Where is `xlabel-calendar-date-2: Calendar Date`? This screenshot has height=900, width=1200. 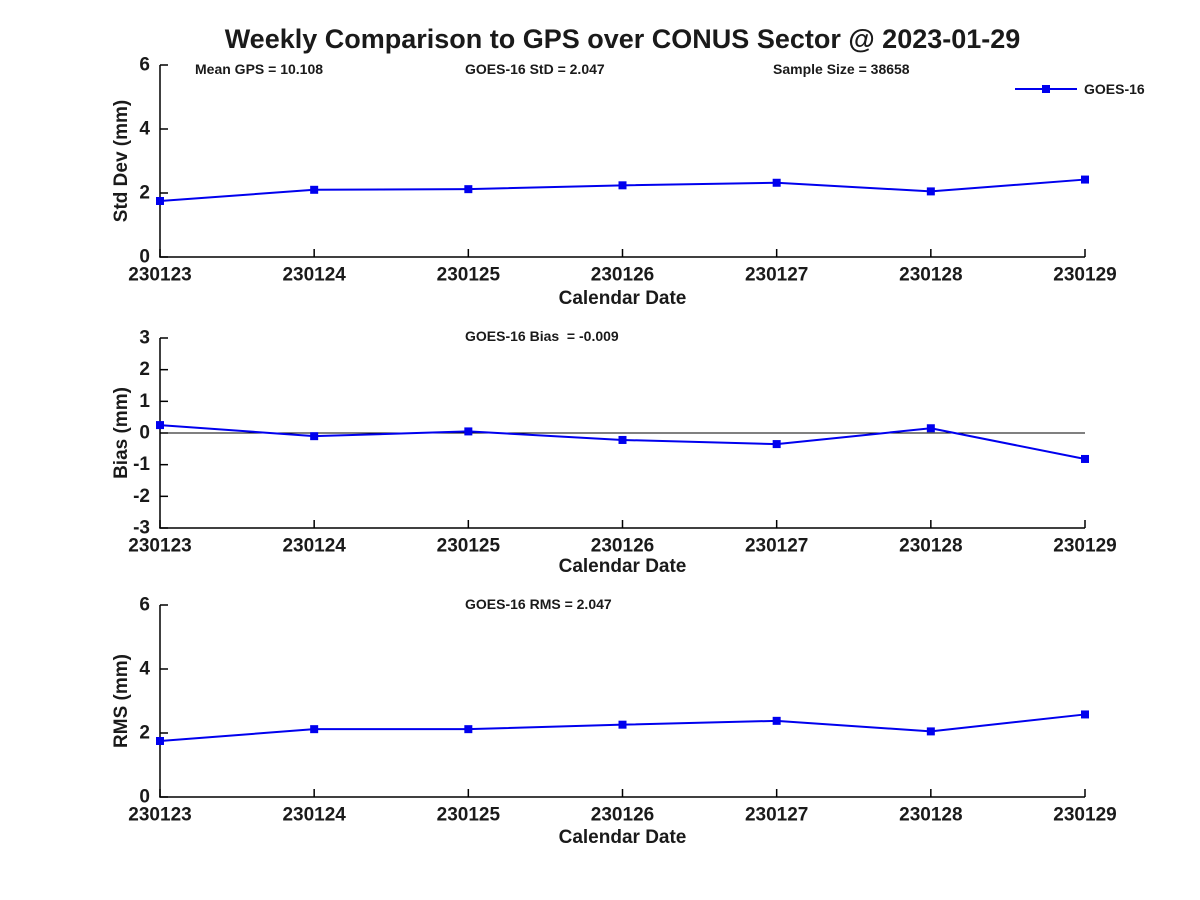 xlabel-calendar-date-2: Calendar Date is located at coordinates (622, 566).